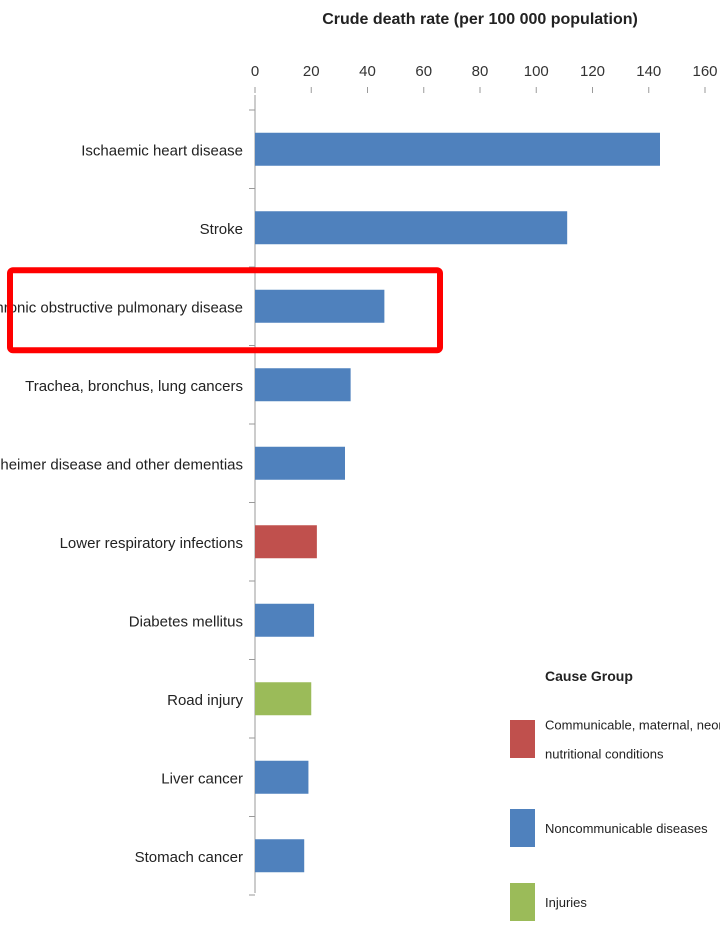 This screenshot has height=928, width=720. Describe the element at coordinates (566, 902) in the screenshot. I see `legend-label: Injuries` at that location.